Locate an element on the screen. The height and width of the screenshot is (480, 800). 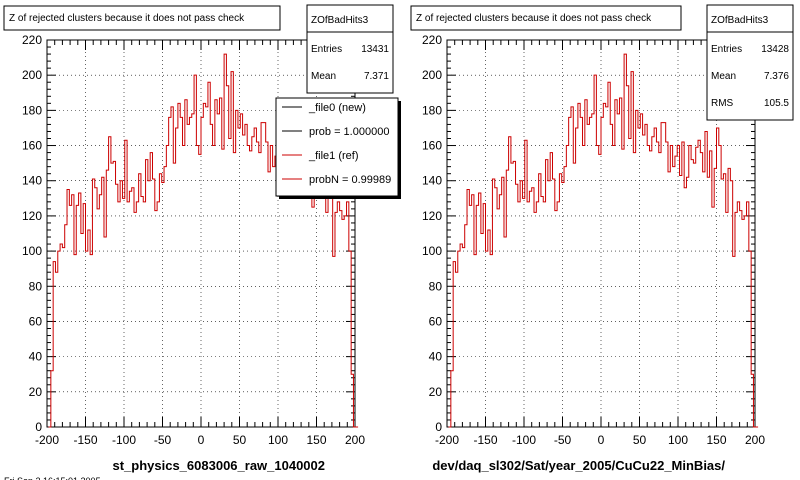
y-tick-label: 160 is located at coordinates (32, 146).